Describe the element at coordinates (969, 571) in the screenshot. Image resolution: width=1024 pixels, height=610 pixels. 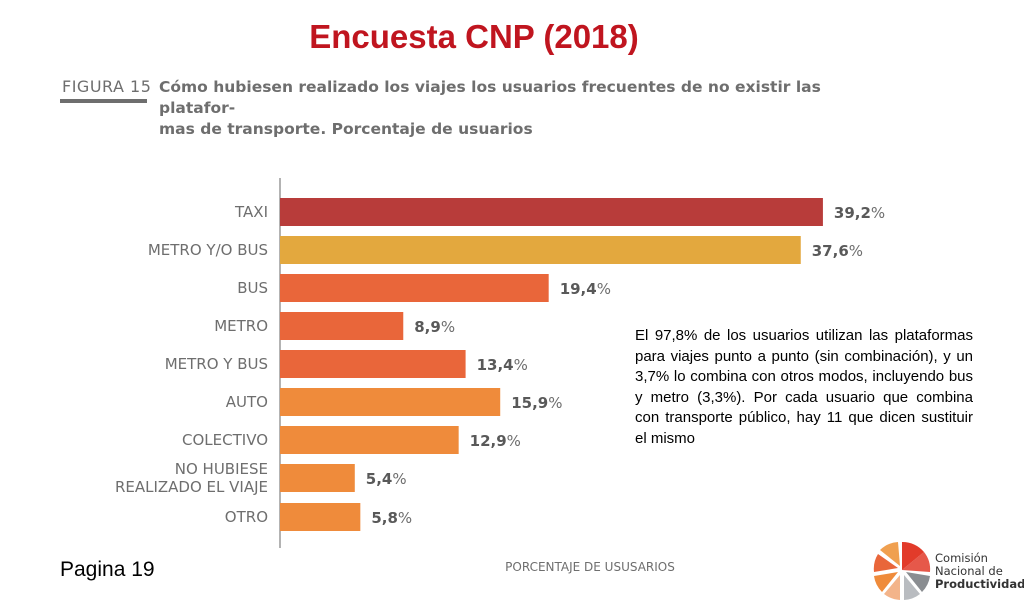
I see `logo-line2: Nacional de` at that location.